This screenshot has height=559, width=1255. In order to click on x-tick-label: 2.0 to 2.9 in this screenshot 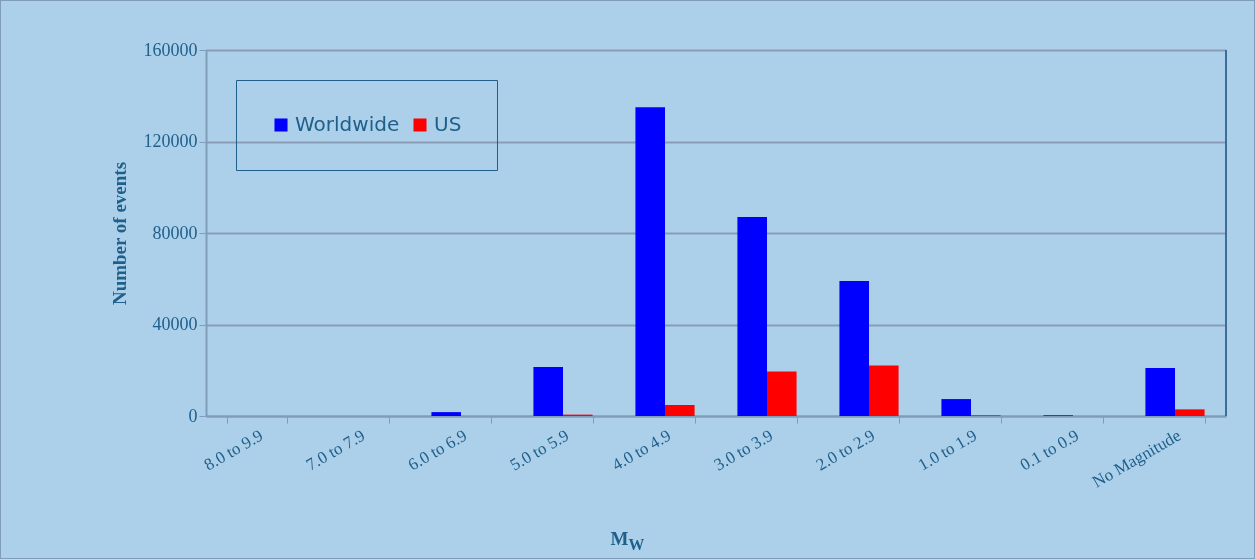, I will do `click(845, 450)`.